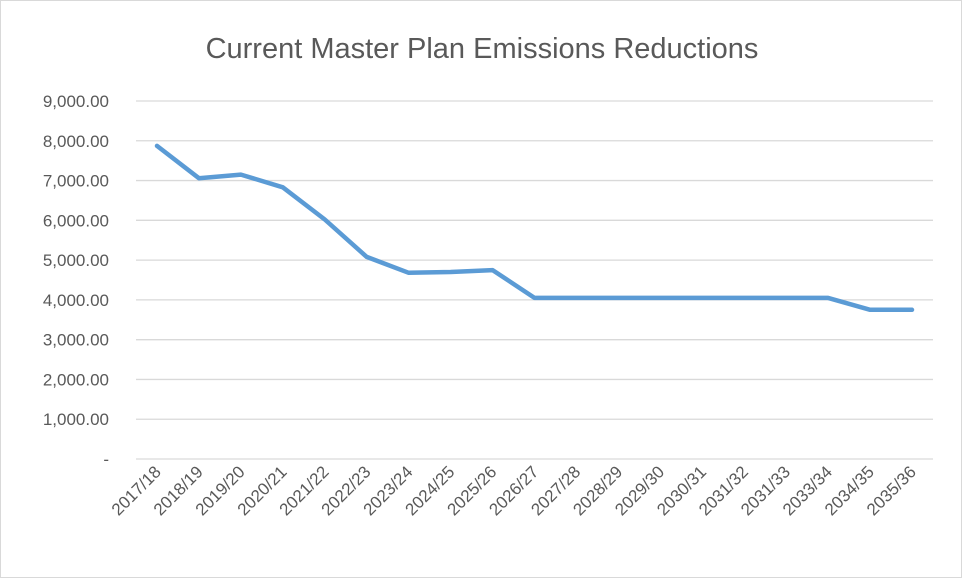  Describe the element at coordinates (76, 260) in the screenshot. I see `y-tick-label: 5,000.00` at that location.